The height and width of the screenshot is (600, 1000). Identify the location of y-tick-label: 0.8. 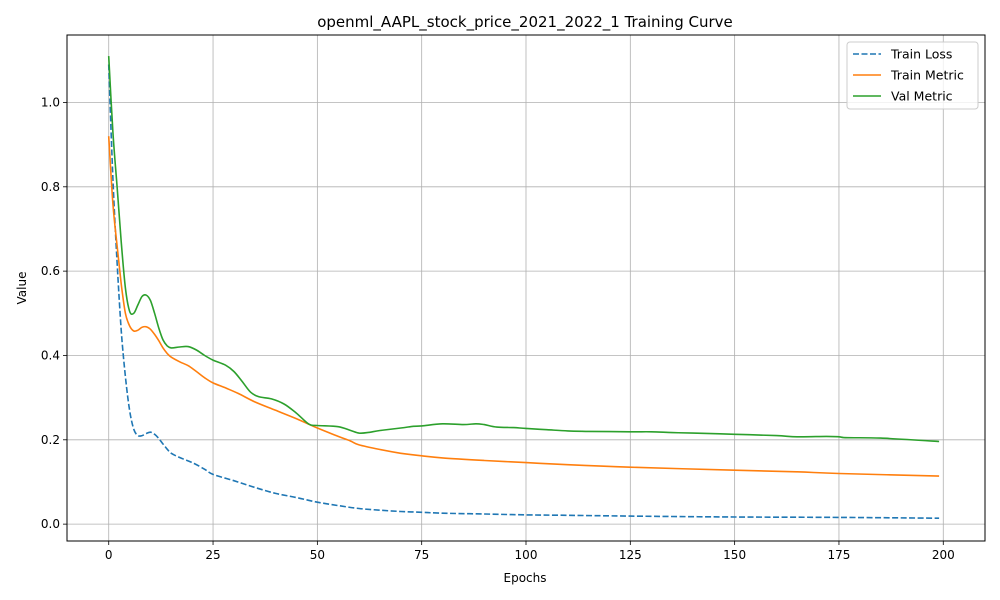
(50, 187).